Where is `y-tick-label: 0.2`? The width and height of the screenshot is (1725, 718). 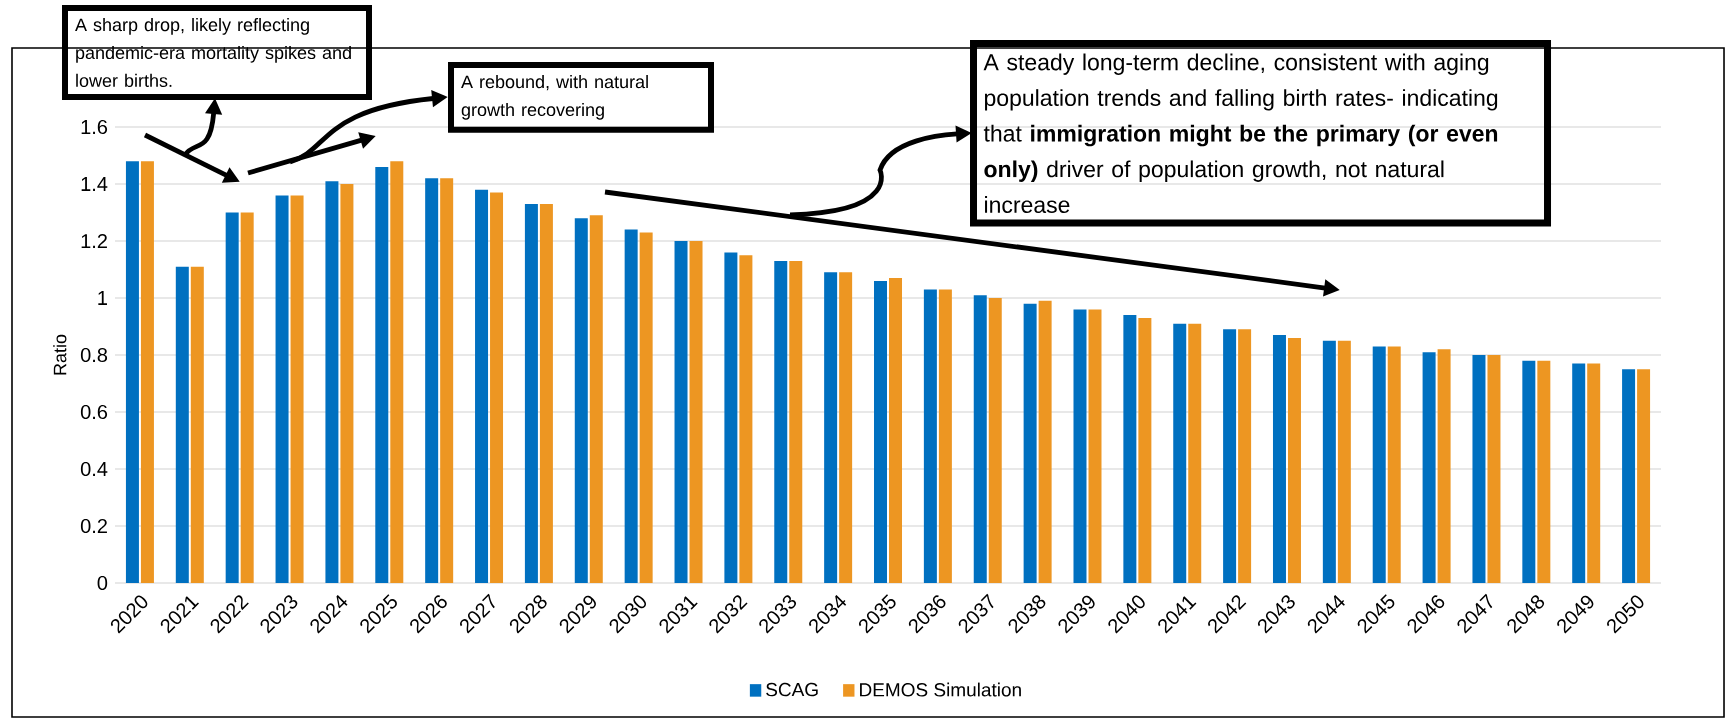 y-tick-label: 0.2 is located at coordinates (93, 526).